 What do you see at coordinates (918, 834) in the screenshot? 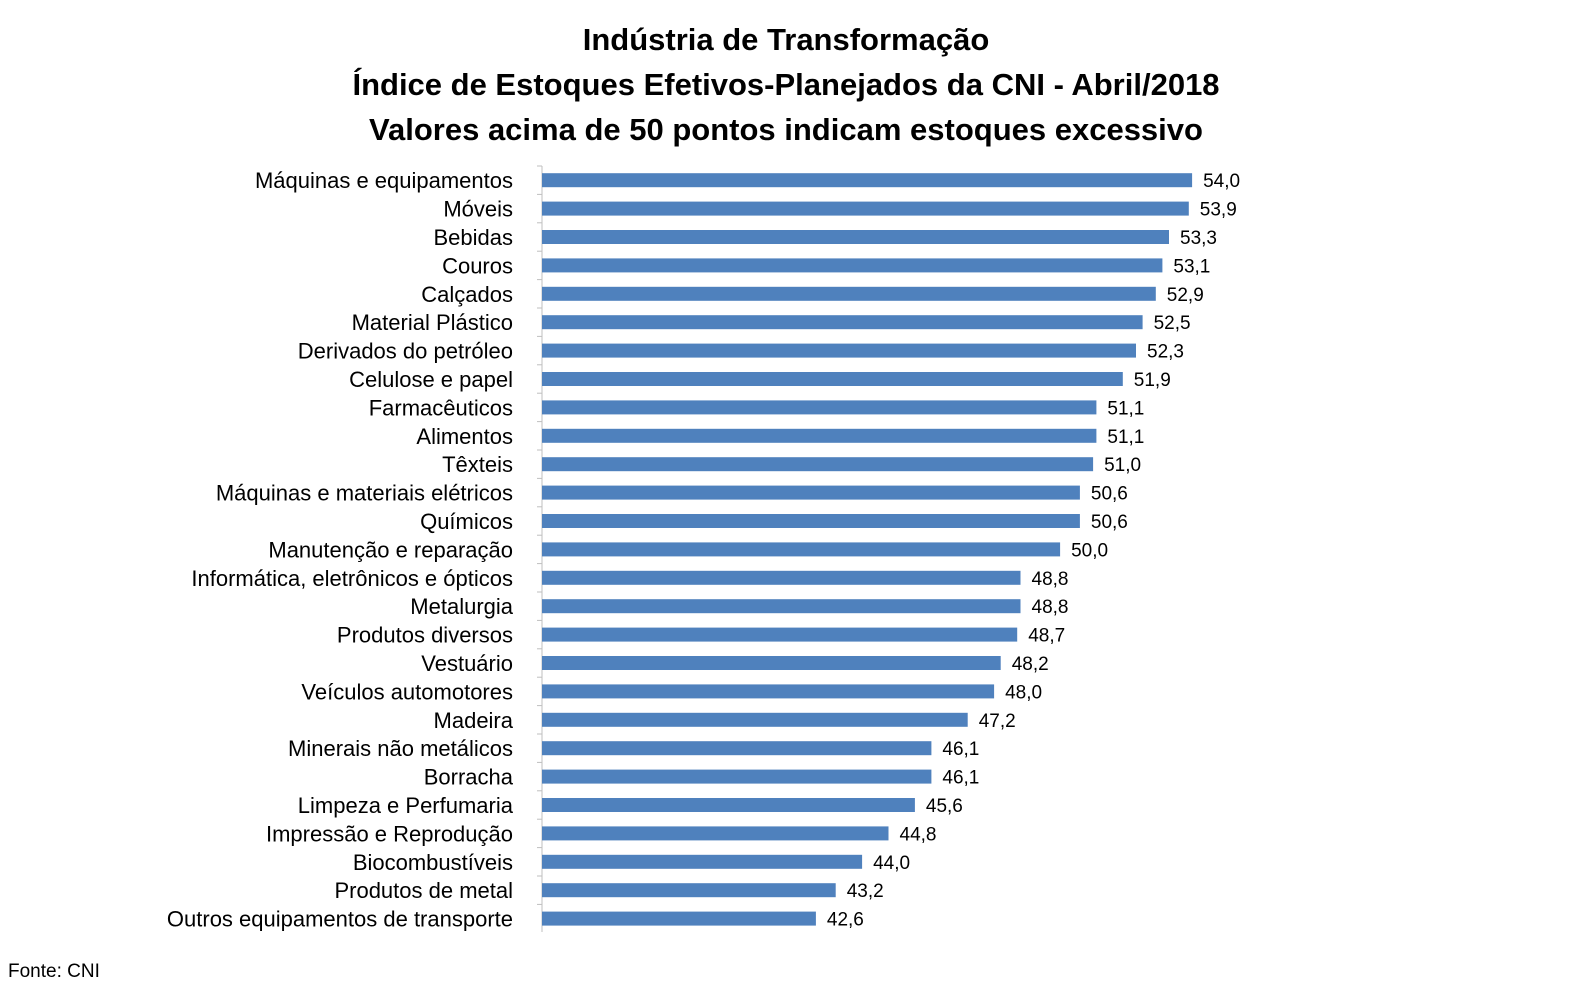
I see `data-label: 44,8` at bounding box center [918, 834].